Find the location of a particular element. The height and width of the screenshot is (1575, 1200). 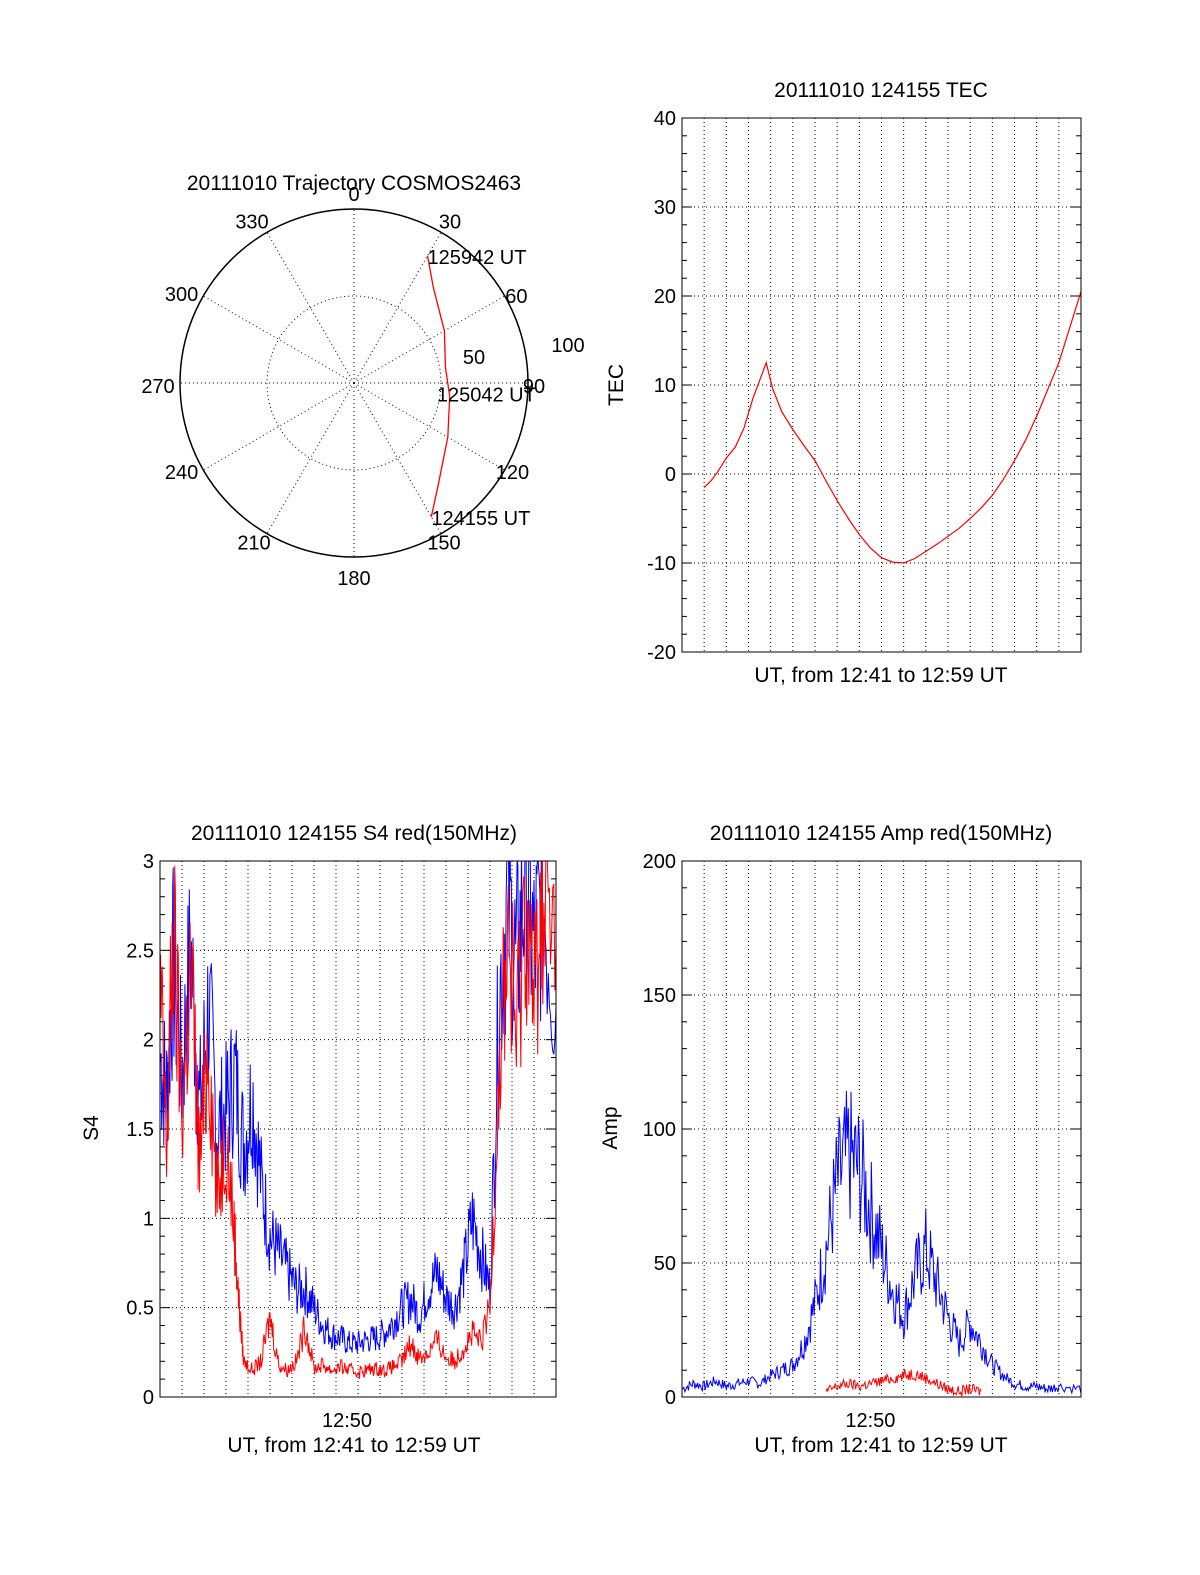

azimuth-label: 300 is located at coordinates (181, 295).